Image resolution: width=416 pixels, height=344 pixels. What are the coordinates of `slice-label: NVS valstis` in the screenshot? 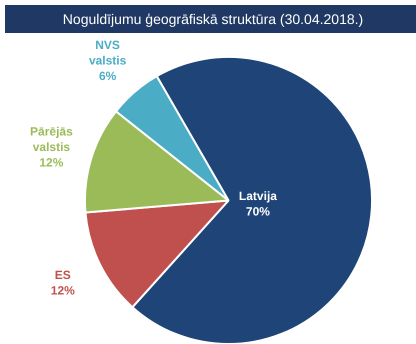 It's located at (107, 53).